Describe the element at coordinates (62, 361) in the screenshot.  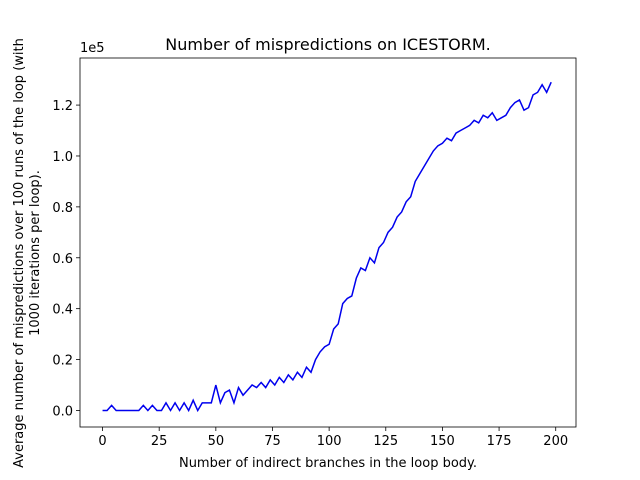
I see `y-tick-label: 0.2` at that location.